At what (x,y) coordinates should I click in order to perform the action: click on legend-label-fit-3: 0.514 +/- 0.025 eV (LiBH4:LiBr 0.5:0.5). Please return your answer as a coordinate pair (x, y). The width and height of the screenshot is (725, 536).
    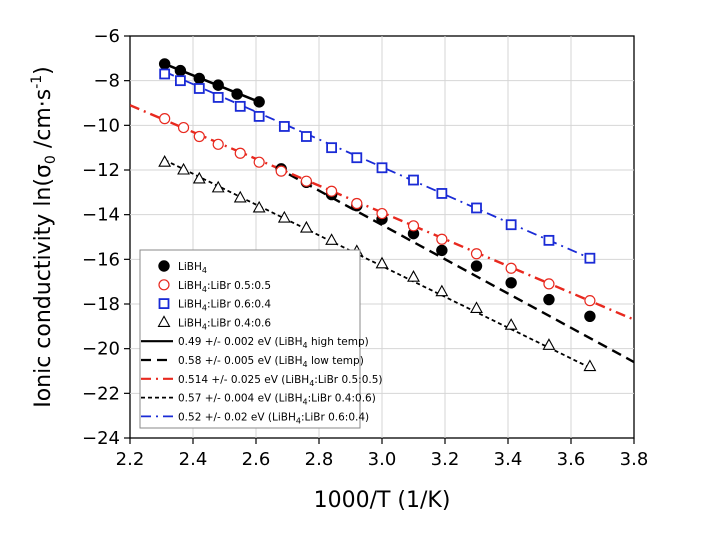
    Looking at the image, I should click on (280, 381).